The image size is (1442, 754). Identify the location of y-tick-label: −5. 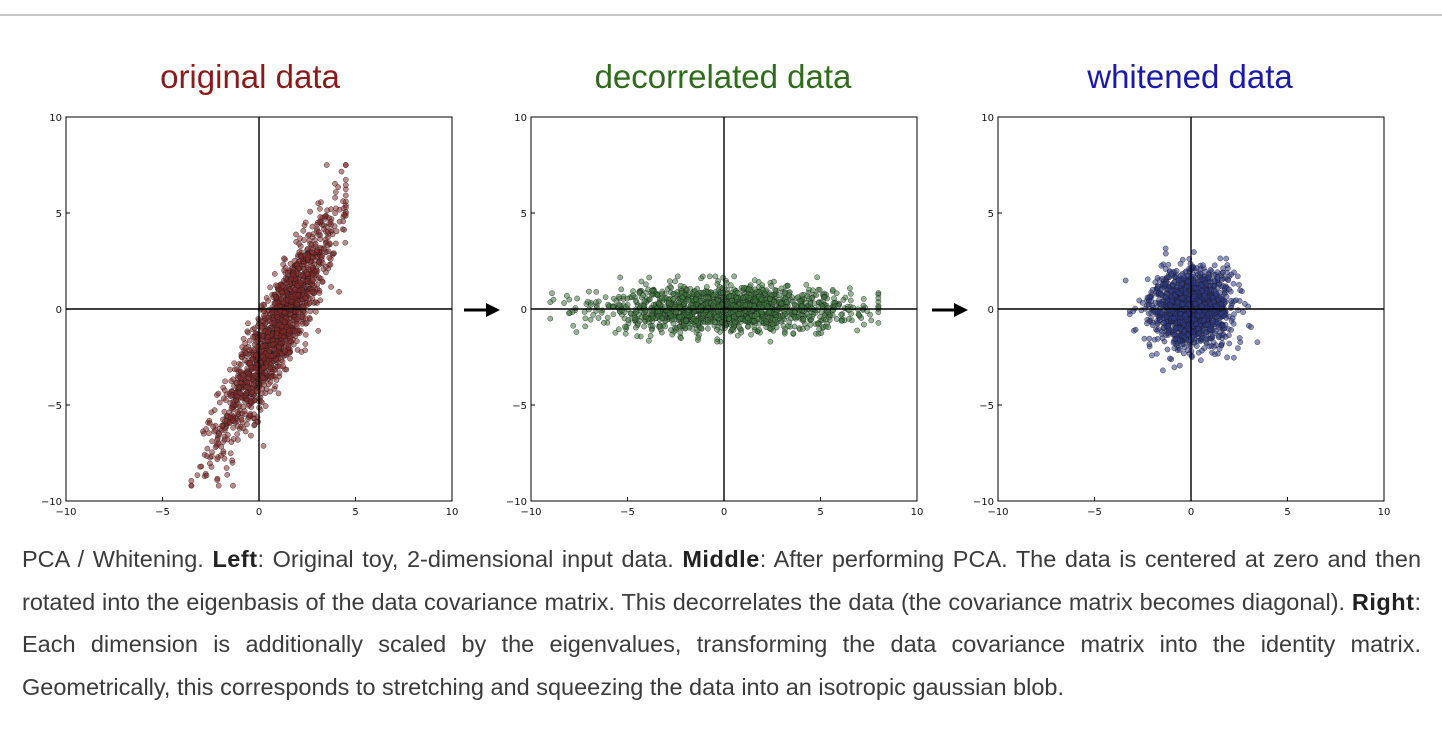
(519, 406).